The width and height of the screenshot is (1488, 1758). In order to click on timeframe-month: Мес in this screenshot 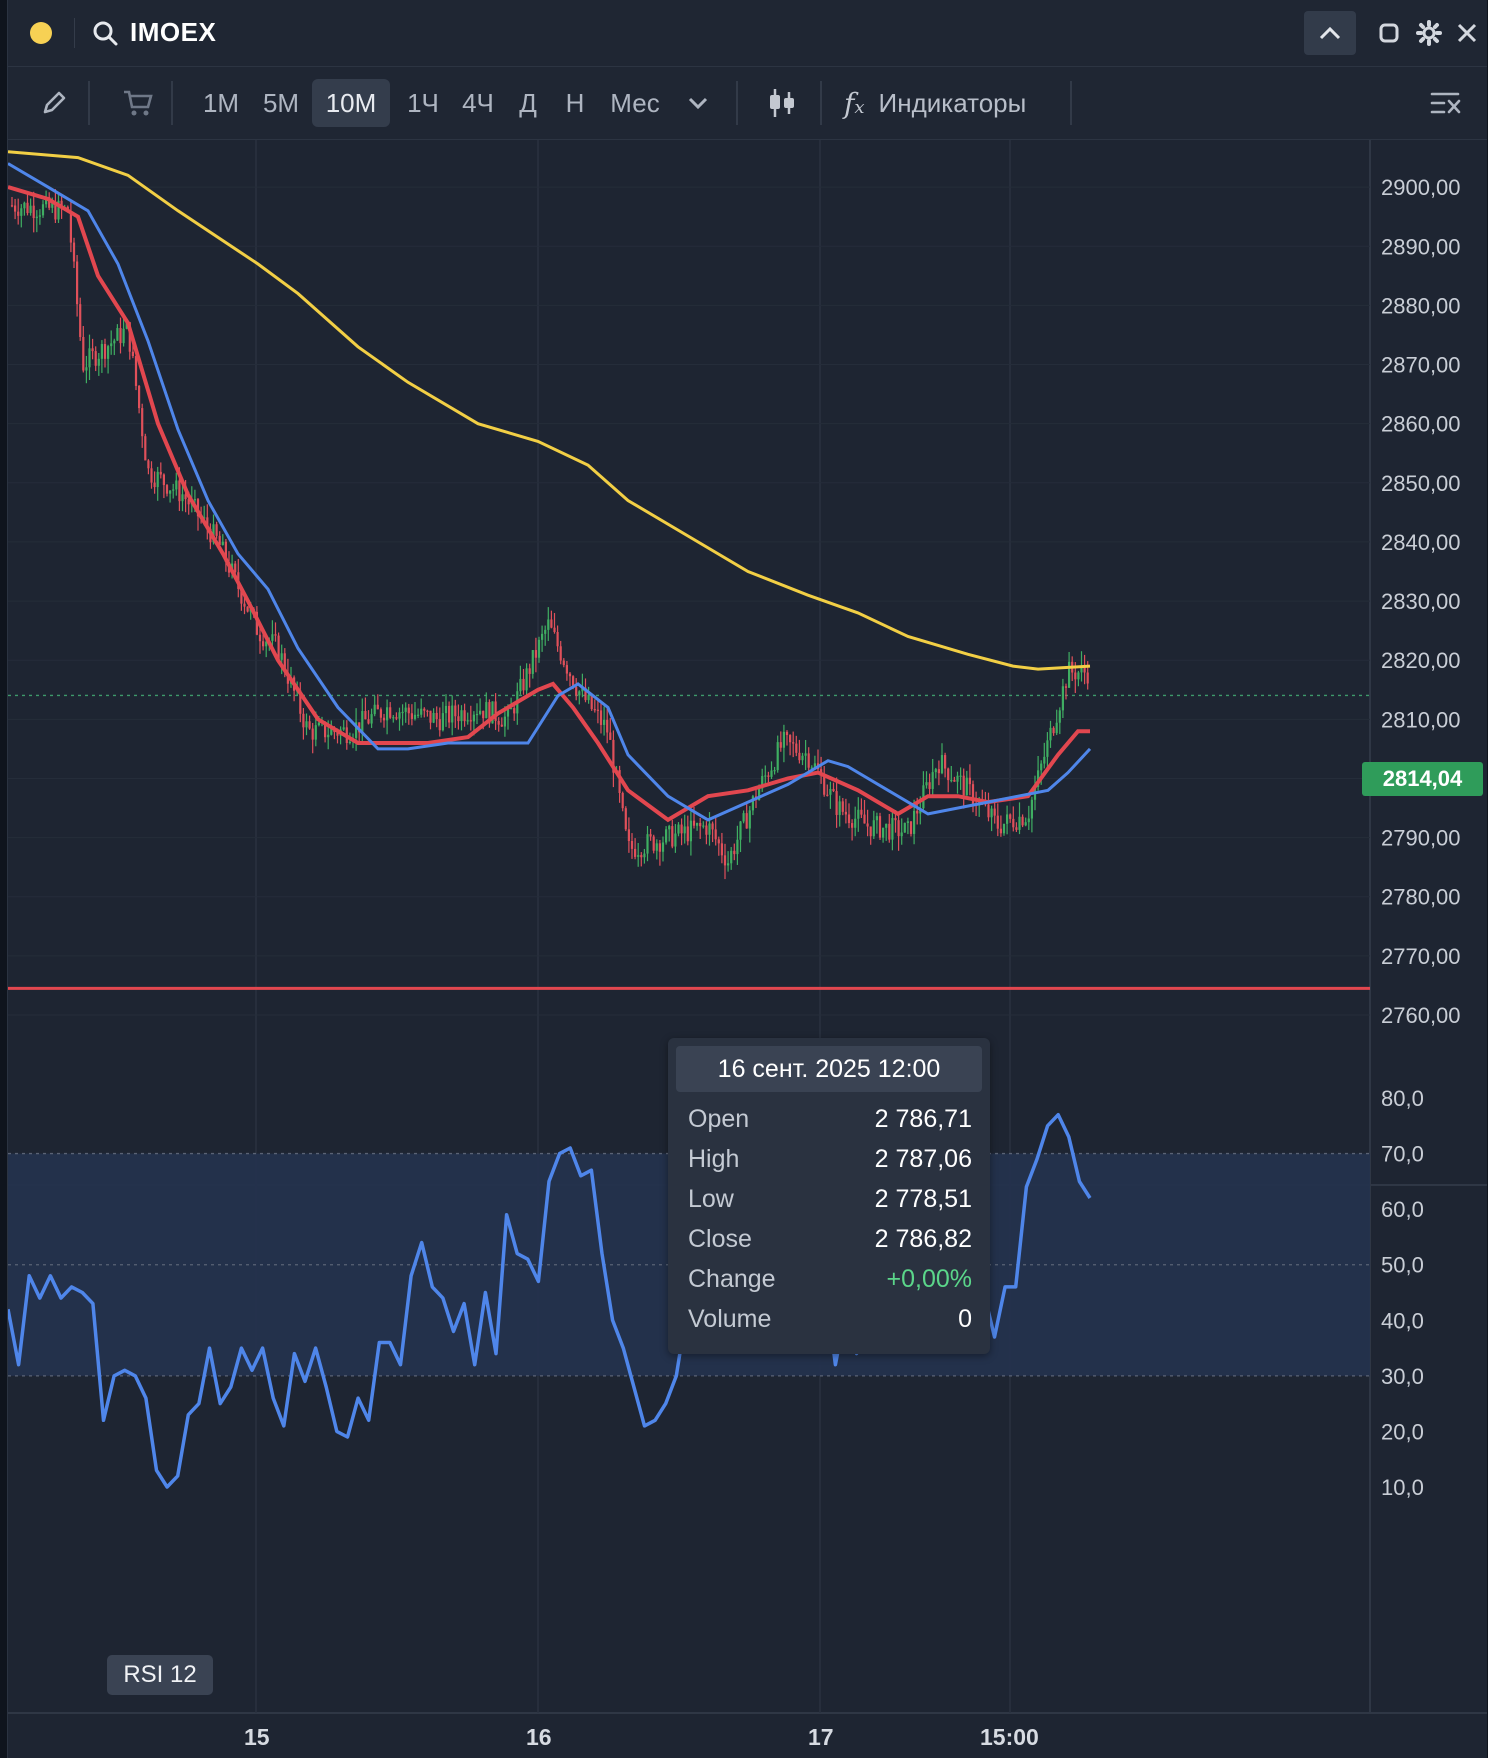, I will do `click(635, 102)`.